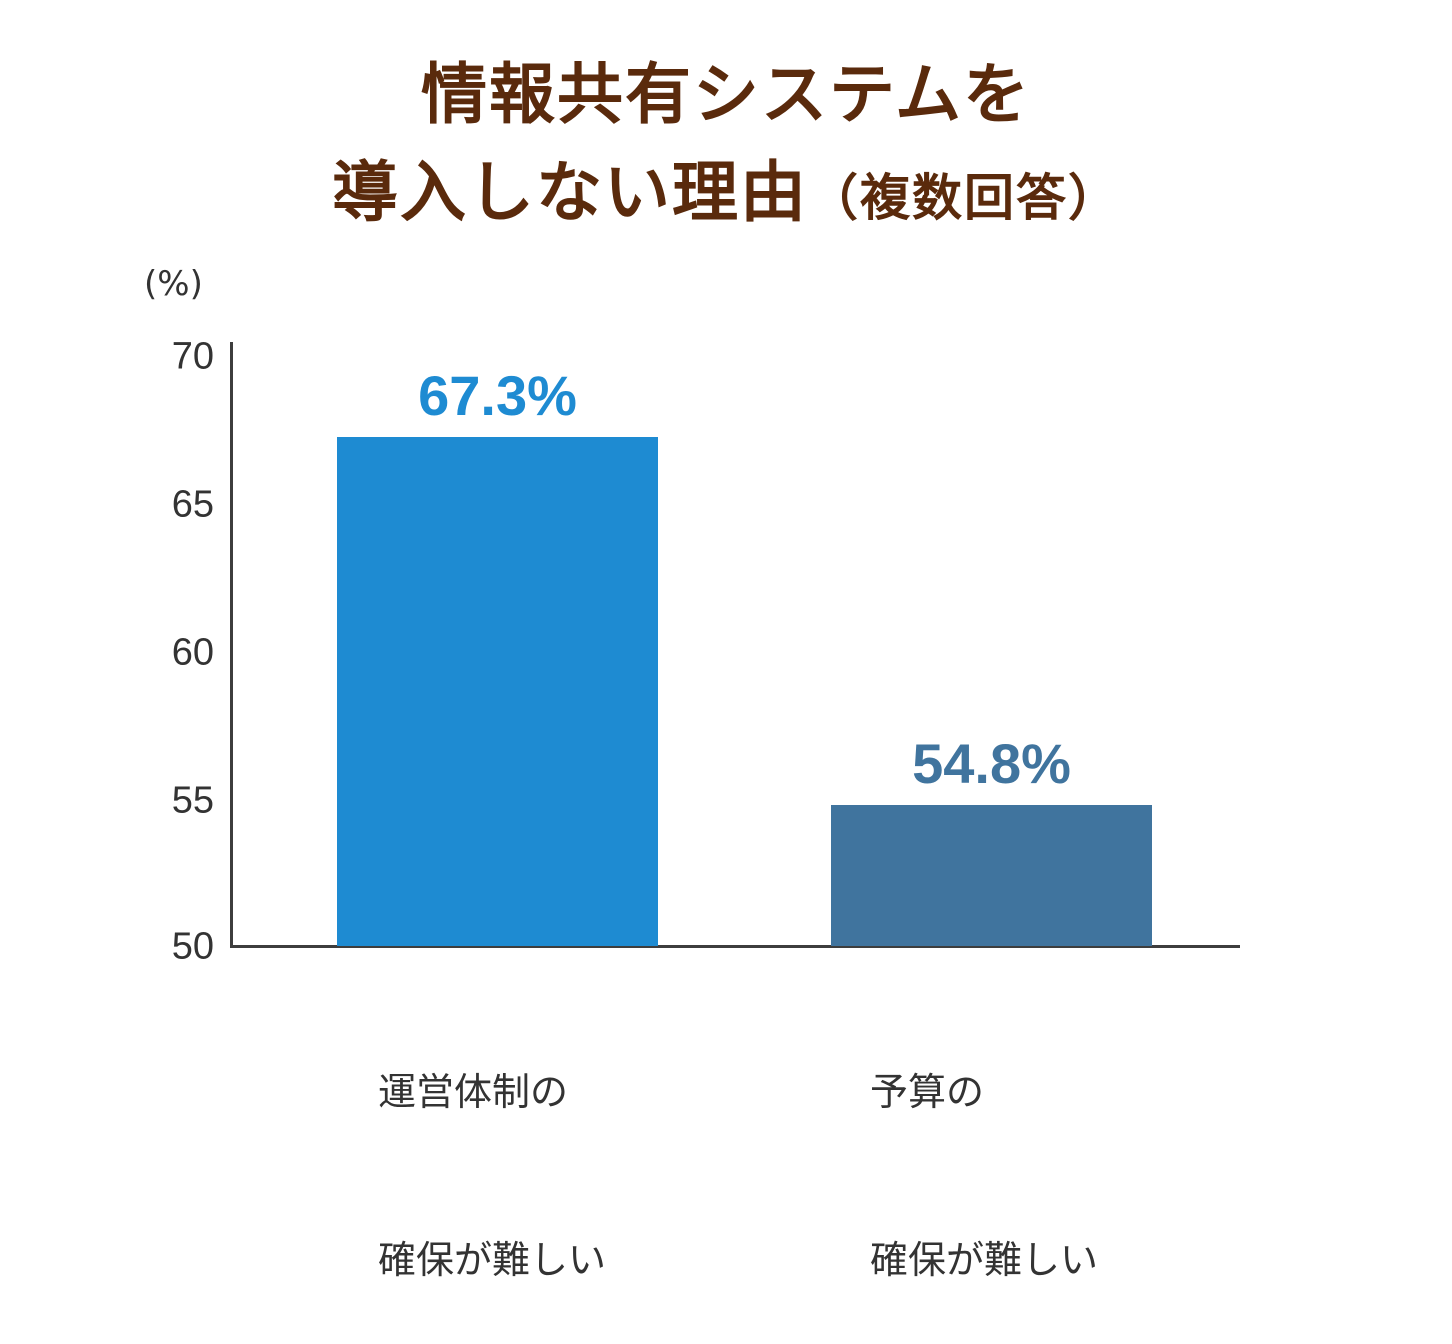  I want to click on chart-title-line-2: 導入しない理由（複数回答）, so click(726, 193).